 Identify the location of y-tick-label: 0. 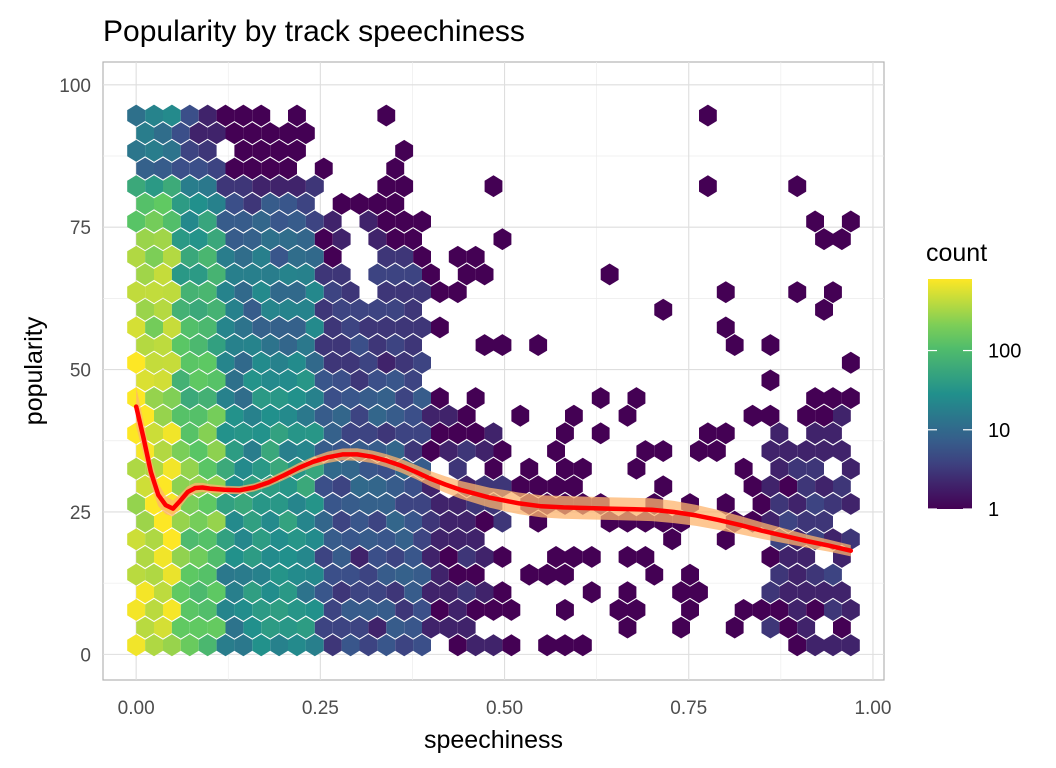
(85, 655).